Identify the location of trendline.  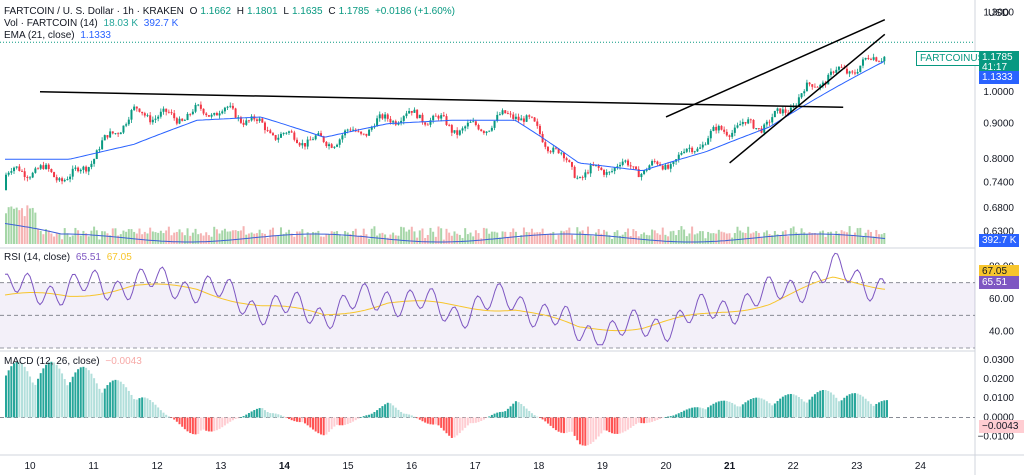
(441, 100).